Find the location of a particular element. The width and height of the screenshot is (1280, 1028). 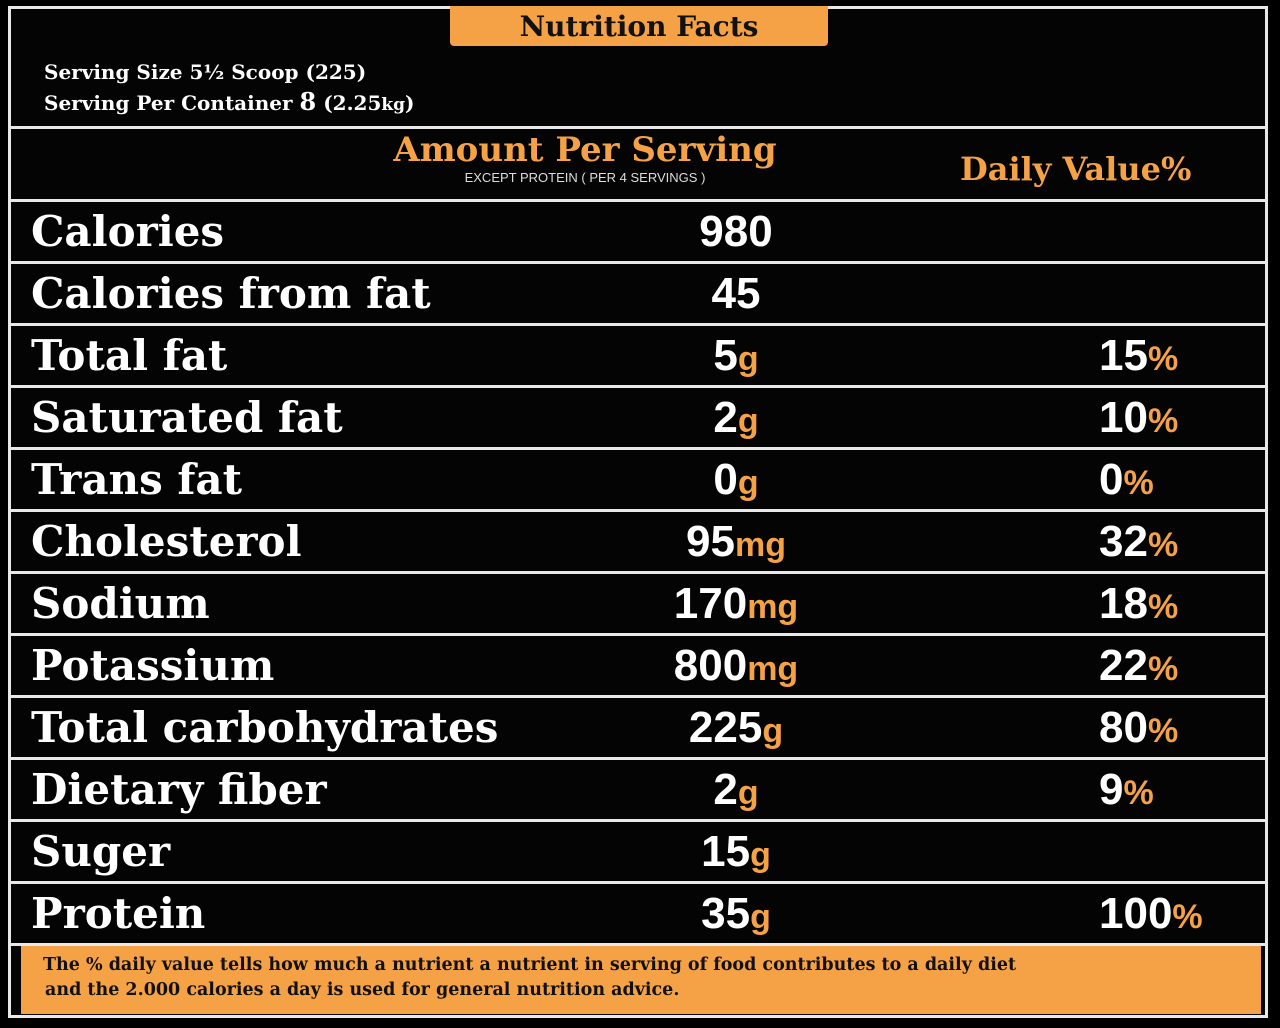

nutrient-row: Calories 980 is located at coordinates (638, 231).